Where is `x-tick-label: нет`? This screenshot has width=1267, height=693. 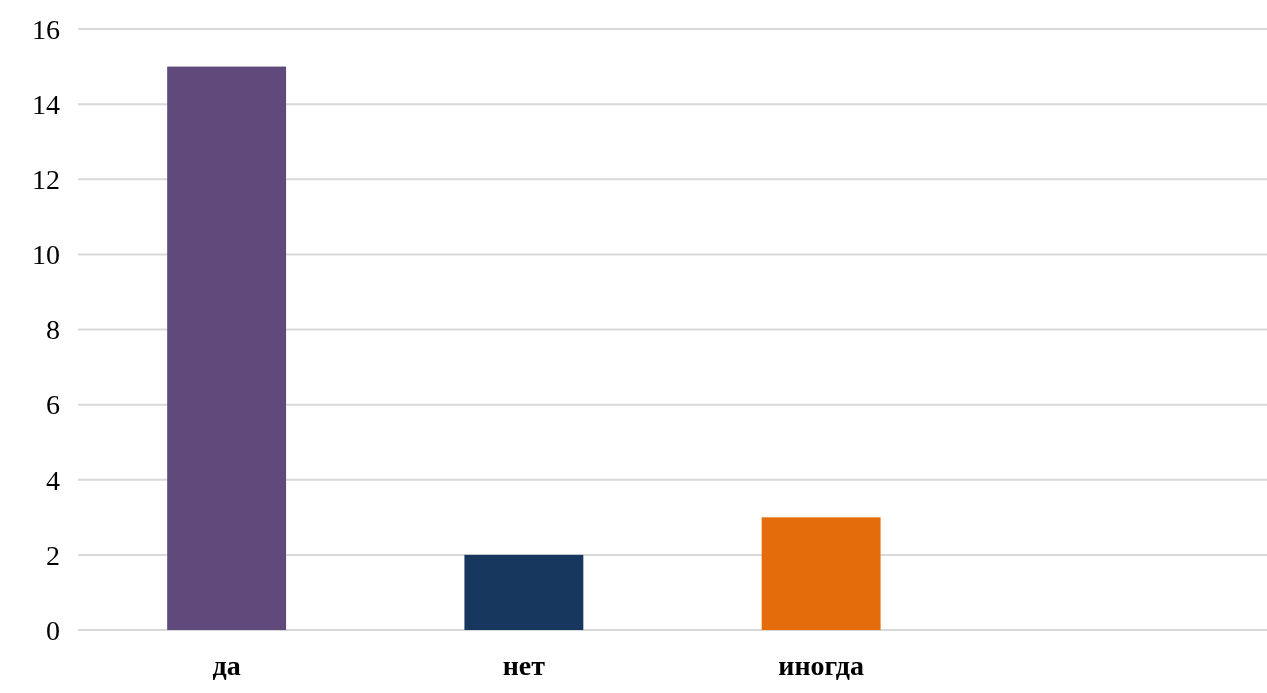 x-tick-label: нет is located at coordinates (524, 665).